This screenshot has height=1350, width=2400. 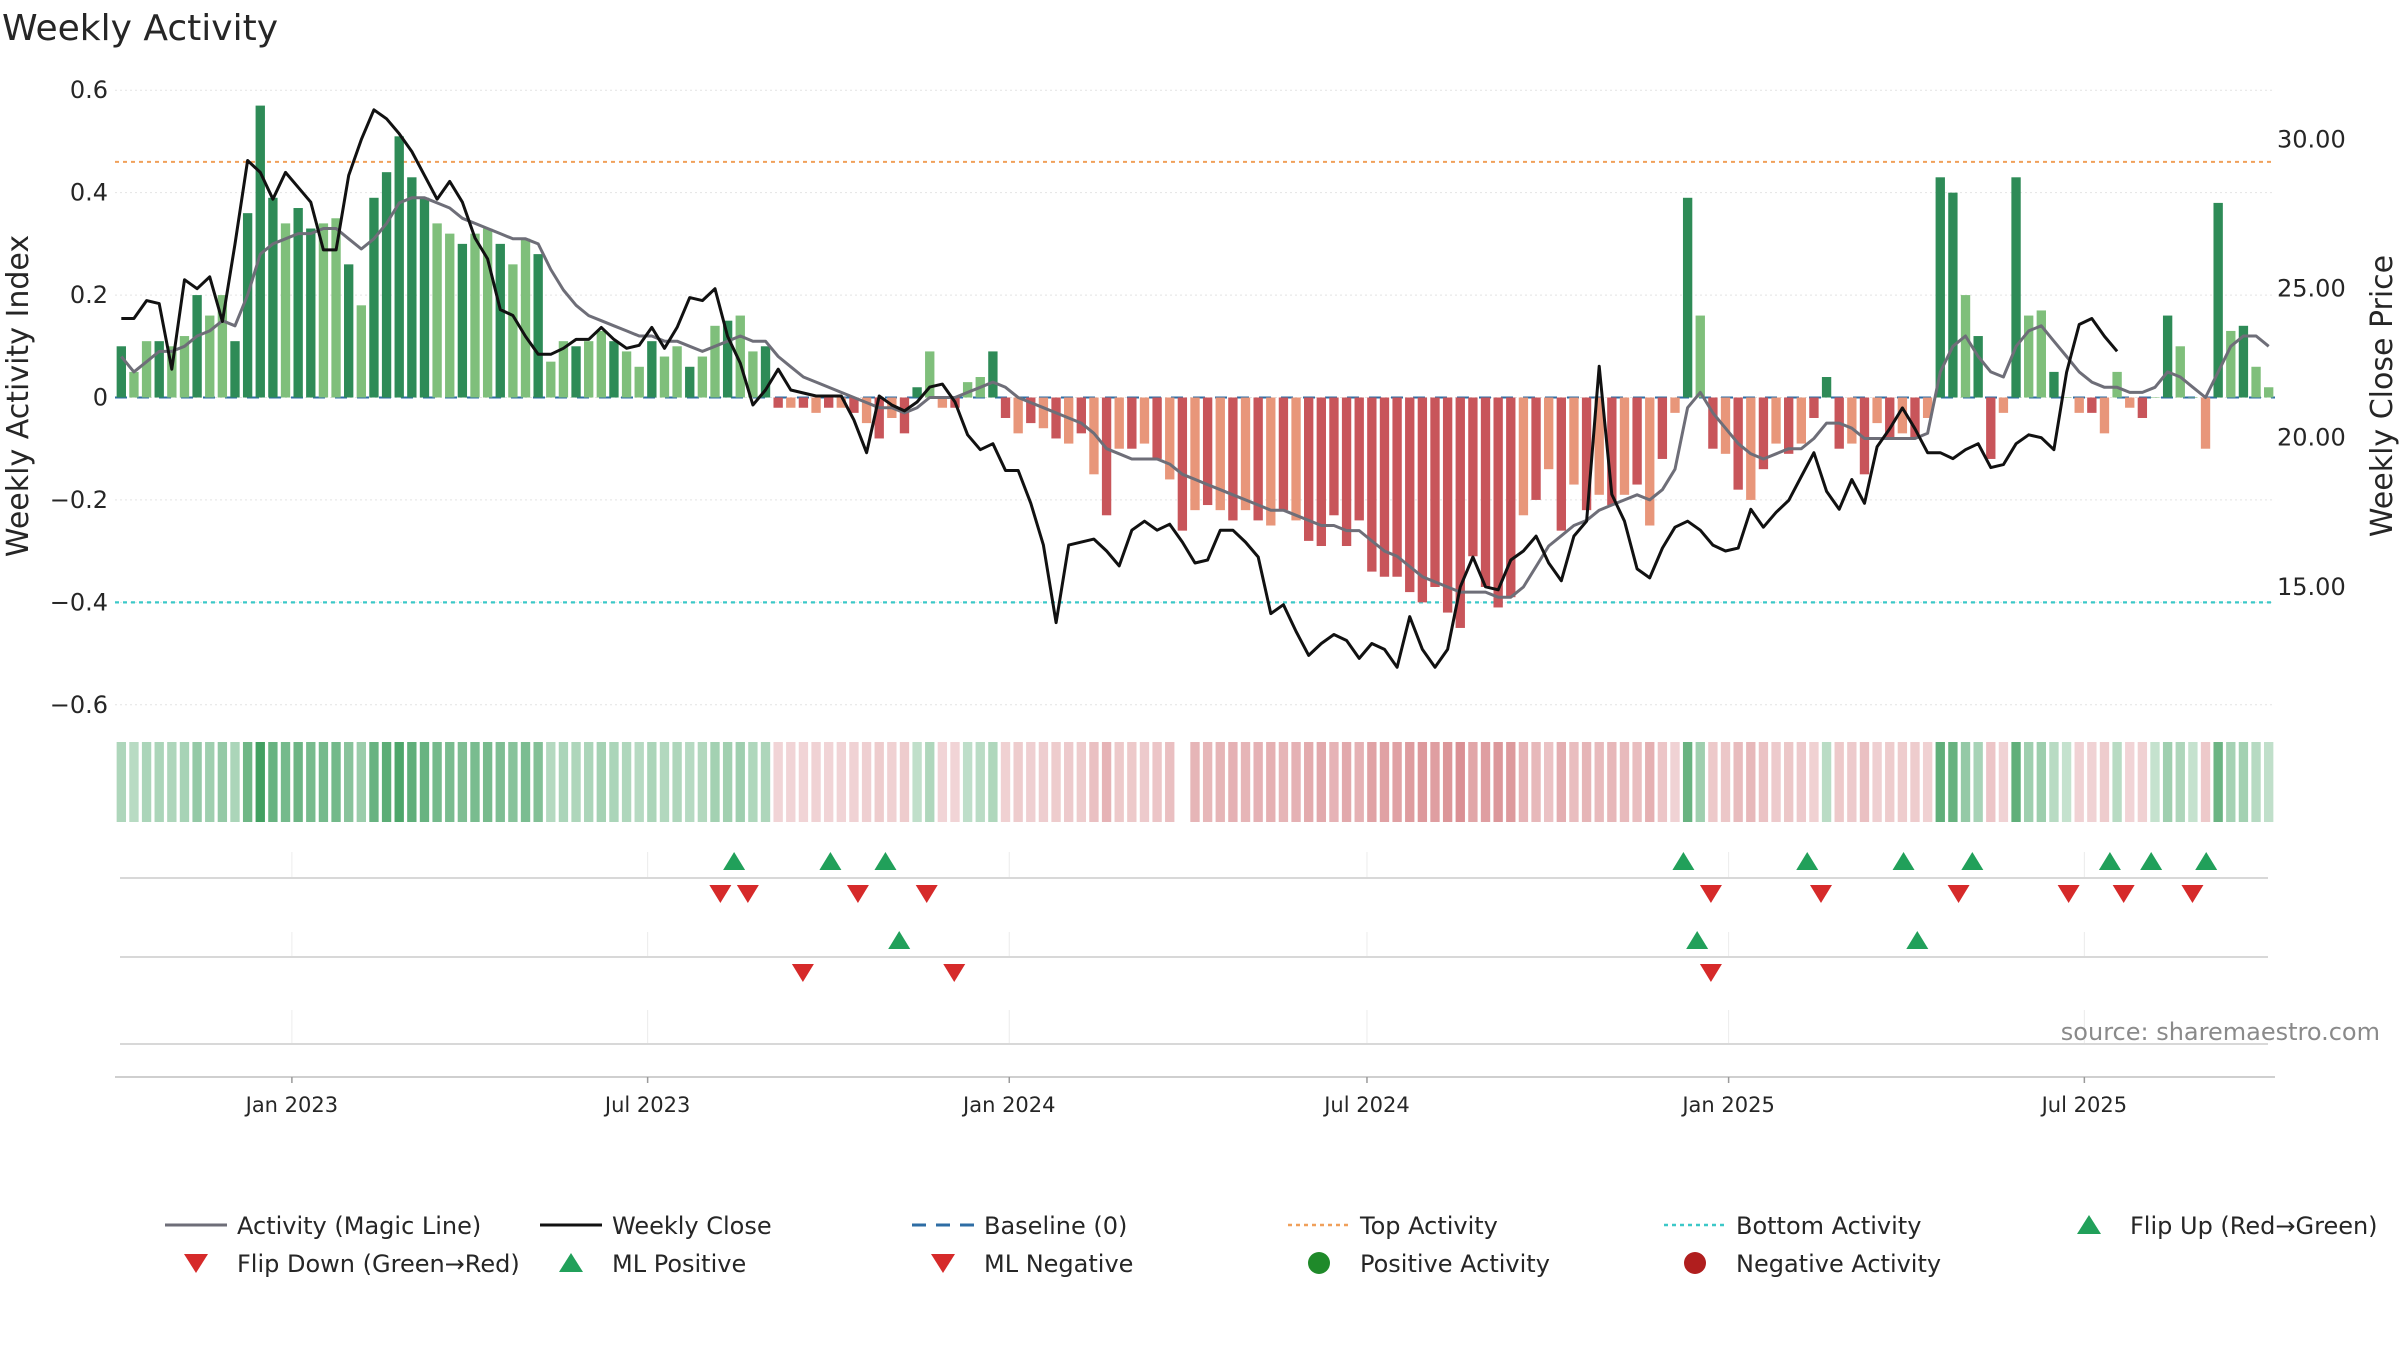 What do you see at coordinates (1393, 1226) in the screenshot?
I see `legend-item: Top Activity` at bounding box center [1393, 1226].